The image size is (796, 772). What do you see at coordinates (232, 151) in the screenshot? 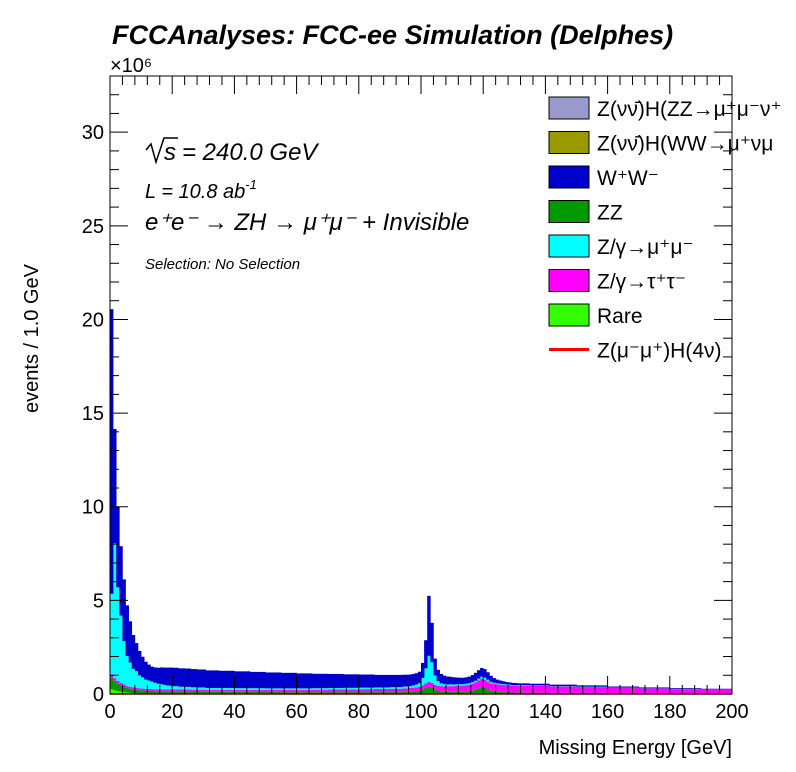
I see `annotation-sqrt-s: s = 240.0 GeV` at bounding box center [232, 151].